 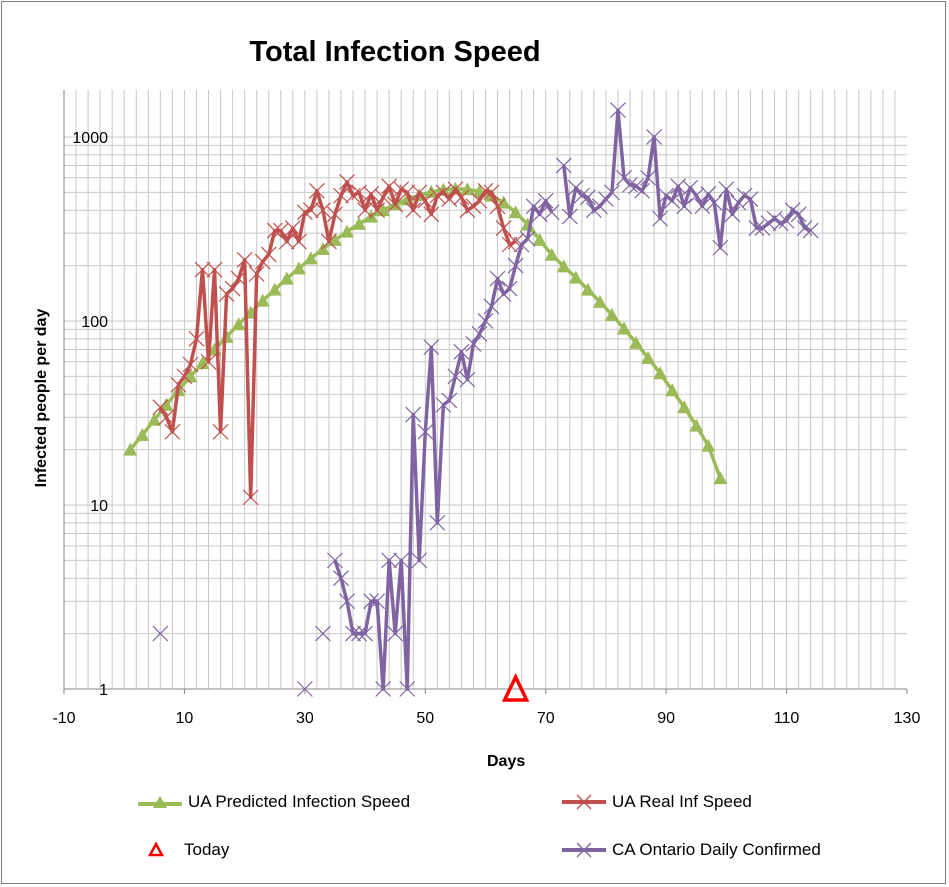 I want to click on legend-item-ontario: CA Ontario Daily Confirmed, so click(x=691, y=850).